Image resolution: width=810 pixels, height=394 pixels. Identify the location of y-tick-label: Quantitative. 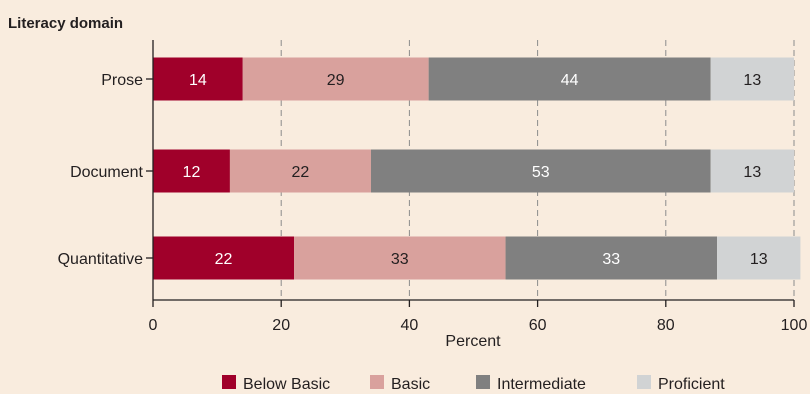
(100, 259).